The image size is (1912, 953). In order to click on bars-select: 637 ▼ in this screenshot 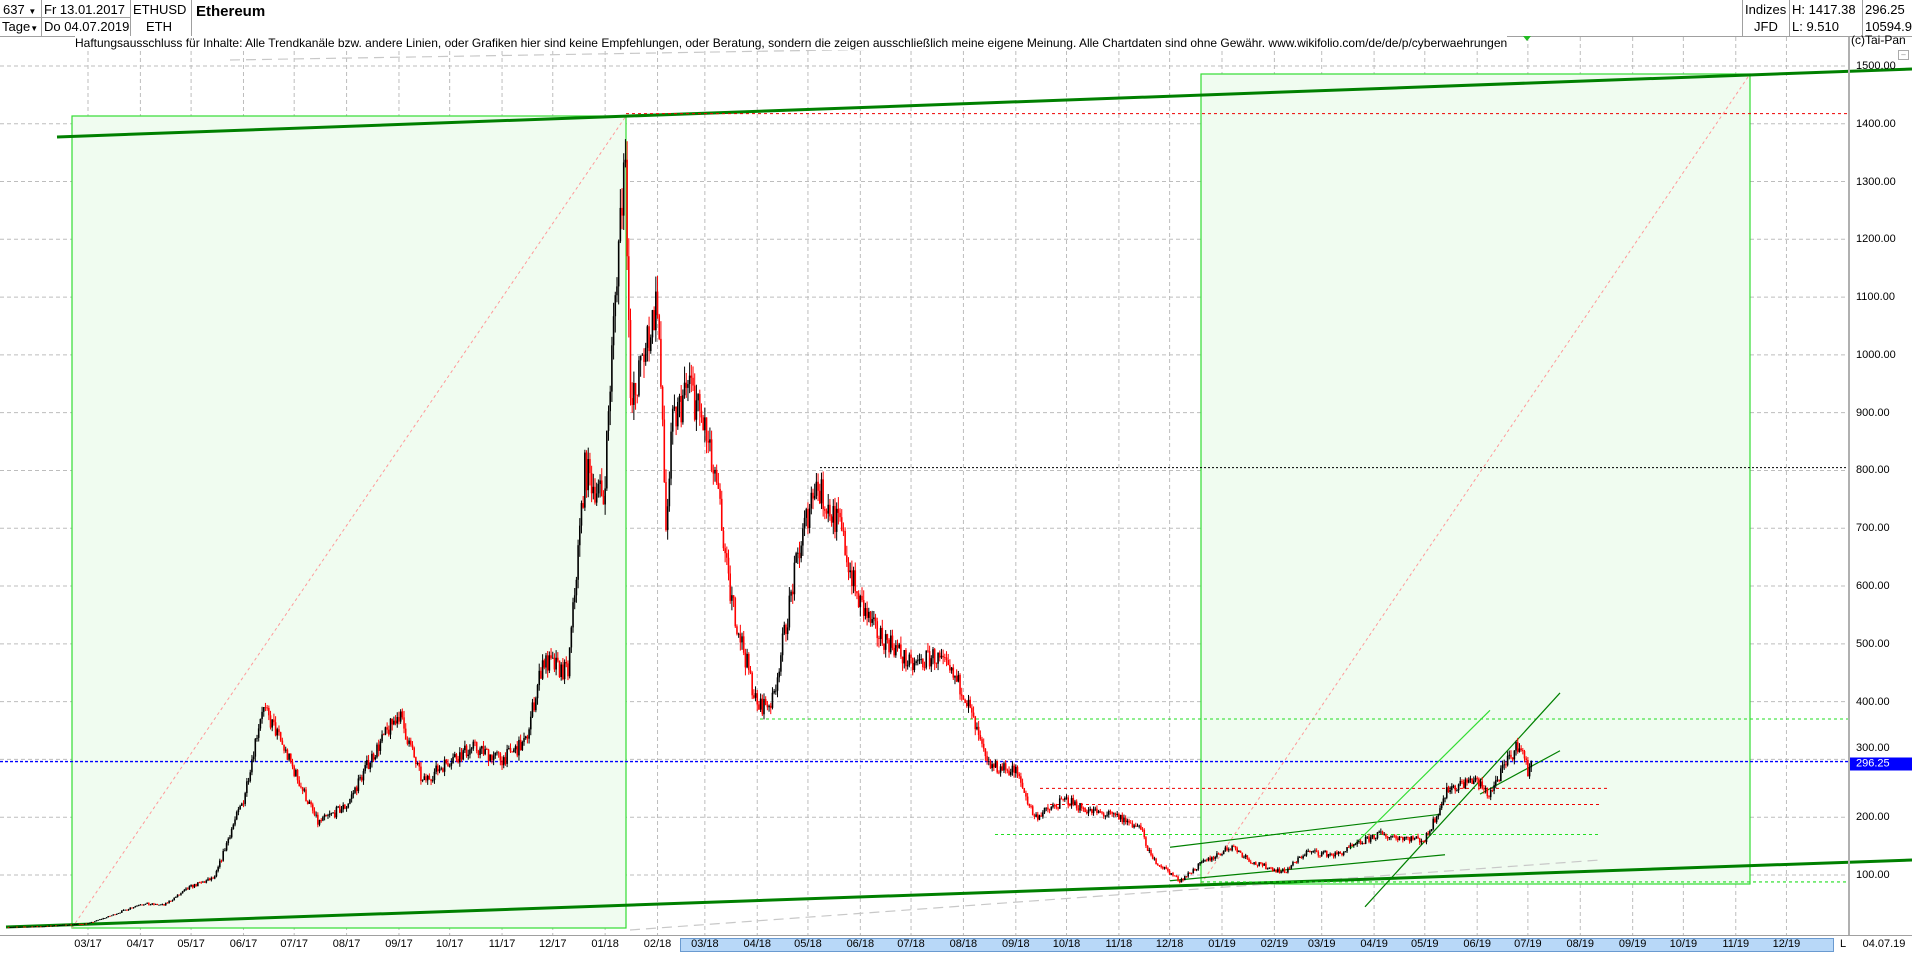, I will do `click(19, 10)`.